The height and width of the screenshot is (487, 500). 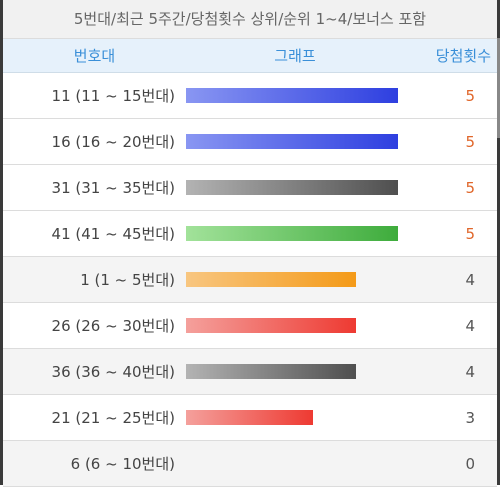 I want to click on range-label: 31 (31 ~ 35번대), so click(x=113, y=188).